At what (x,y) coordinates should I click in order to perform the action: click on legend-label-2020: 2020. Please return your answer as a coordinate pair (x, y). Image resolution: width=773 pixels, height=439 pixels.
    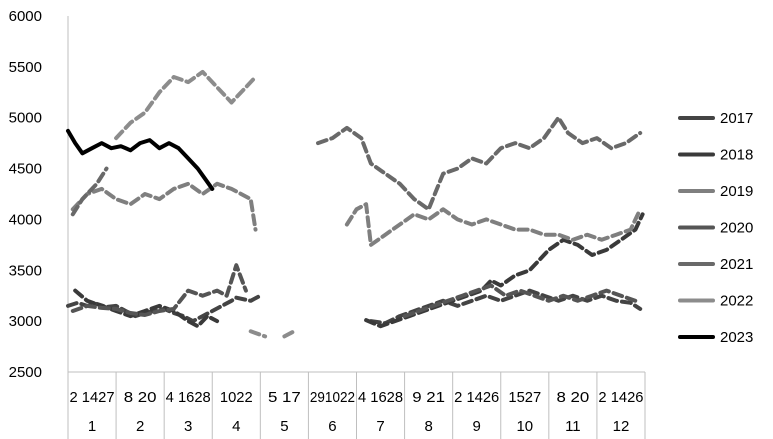
    Looking at the image, I should click on (736, 228).